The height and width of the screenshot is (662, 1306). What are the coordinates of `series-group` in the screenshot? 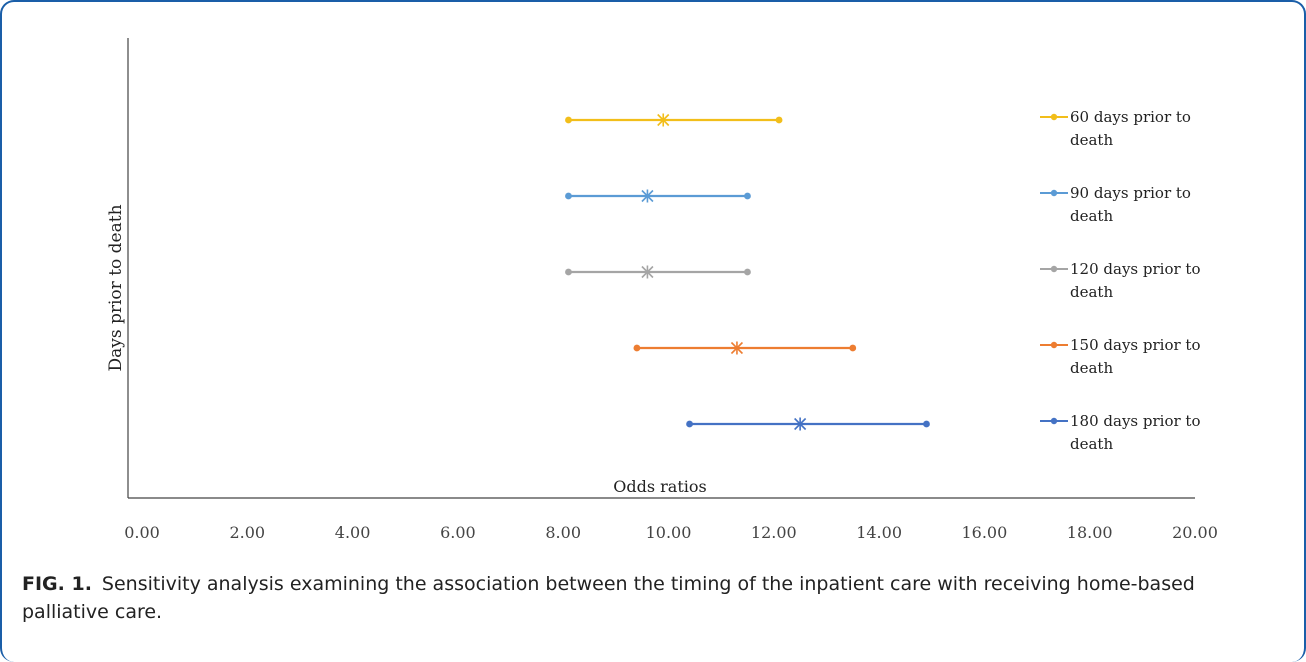 It's located at (747, 272).